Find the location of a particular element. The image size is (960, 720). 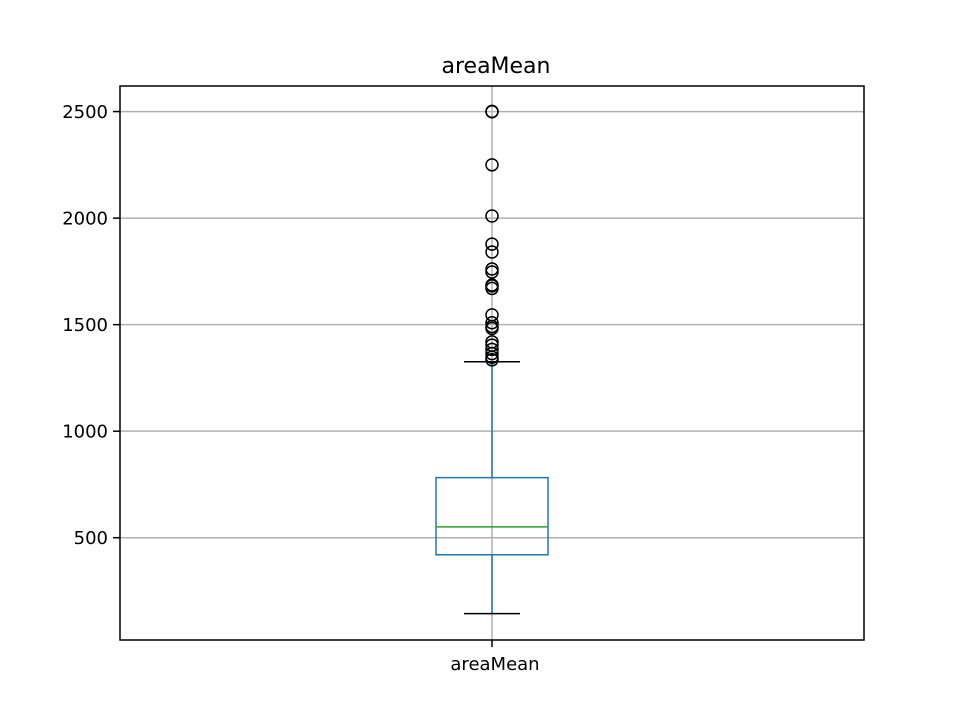

iqr-box is located at coordinates (492, 516).